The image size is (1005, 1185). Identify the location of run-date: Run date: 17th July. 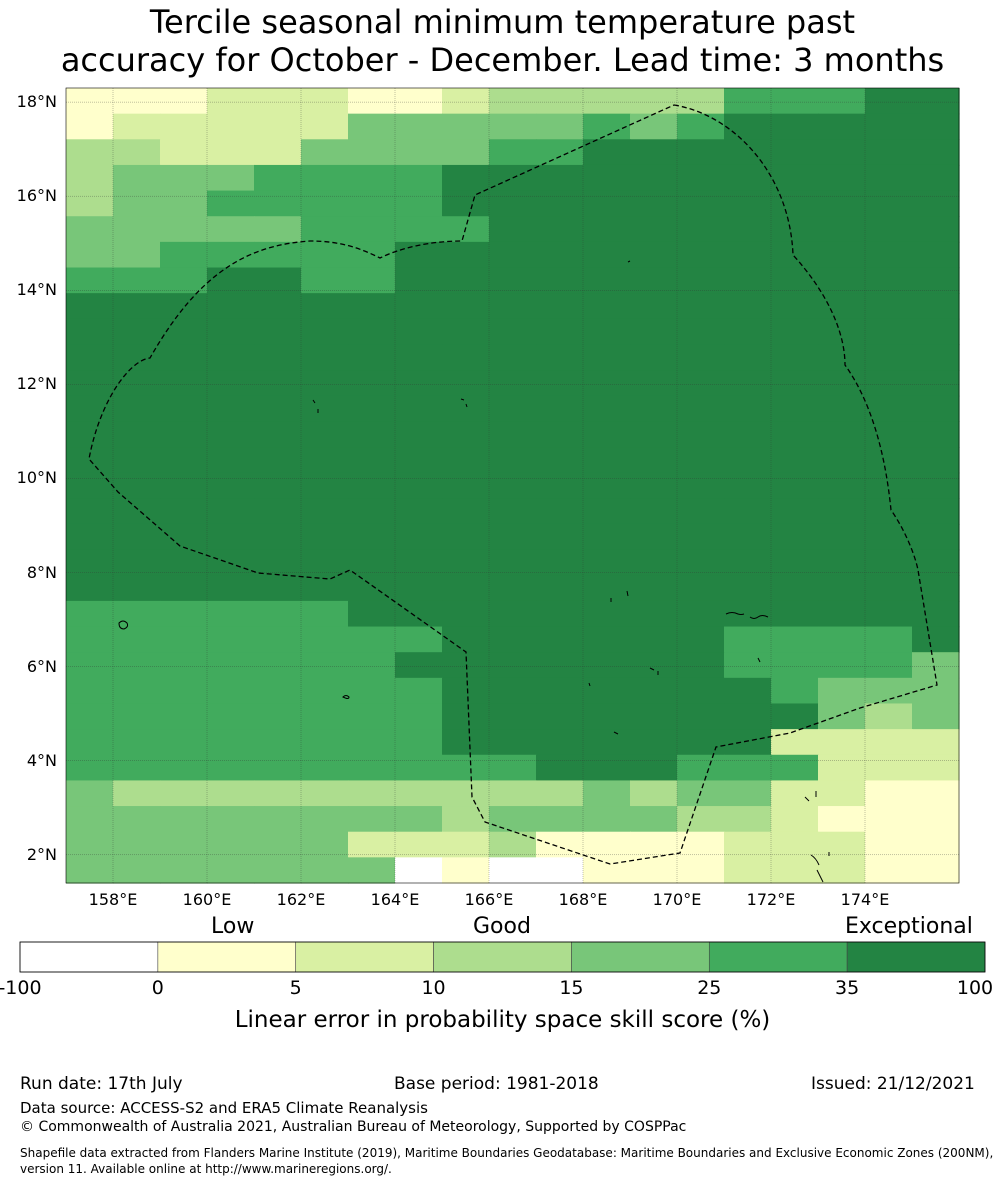
(101, 1084).